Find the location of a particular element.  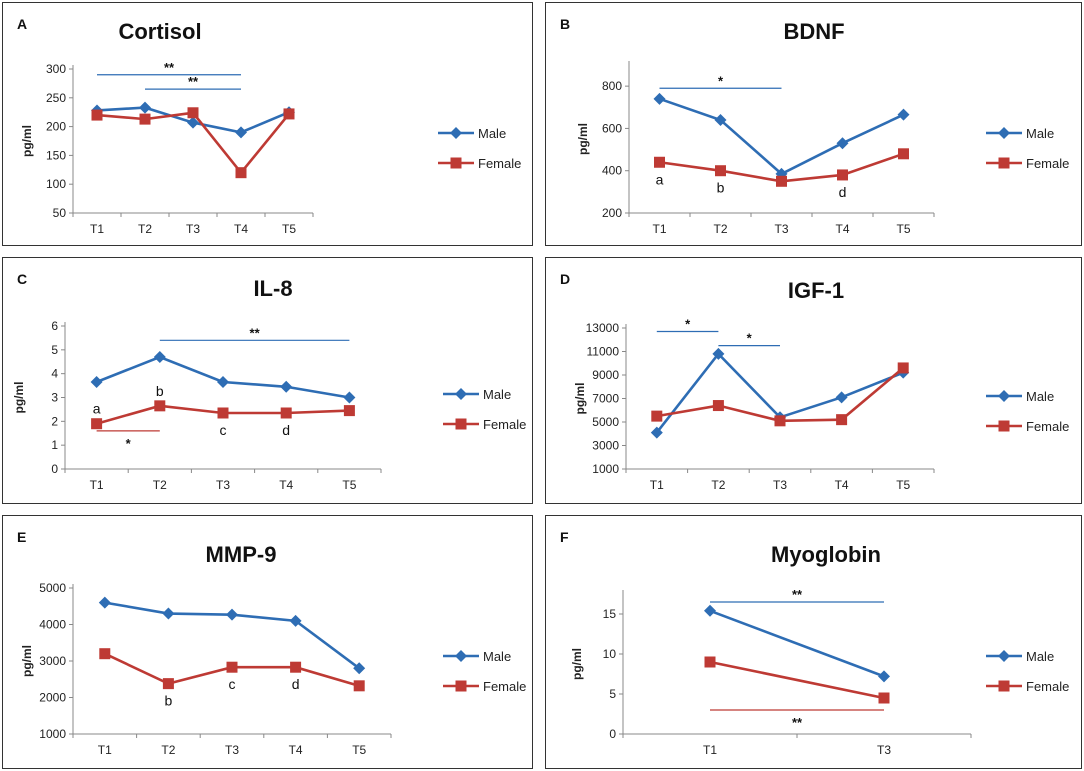

point-annotation: c is located at coordinates (232, 684).